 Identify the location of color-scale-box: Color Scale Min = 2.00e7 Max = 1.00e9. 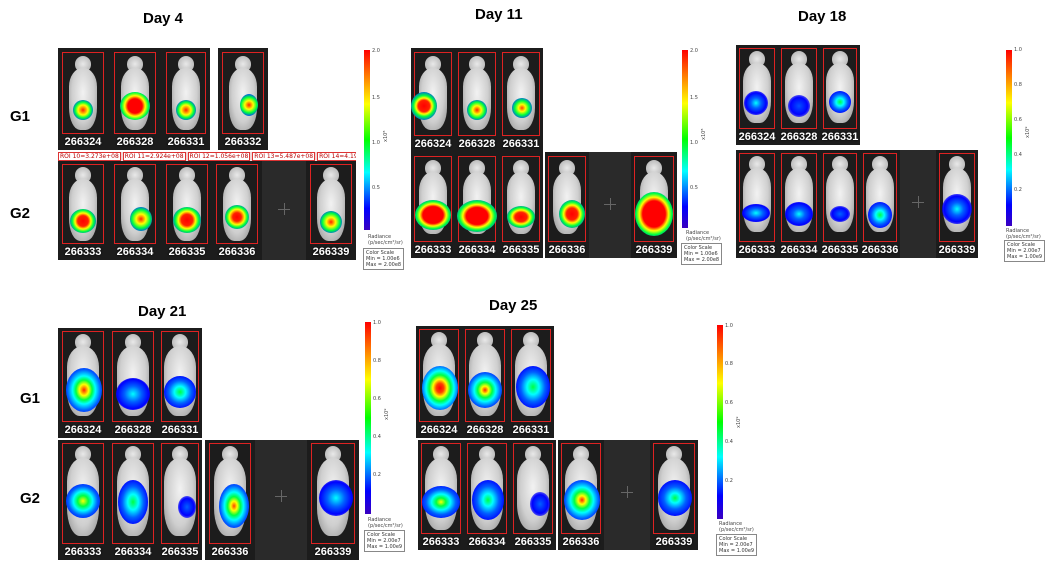
(1025, 251).